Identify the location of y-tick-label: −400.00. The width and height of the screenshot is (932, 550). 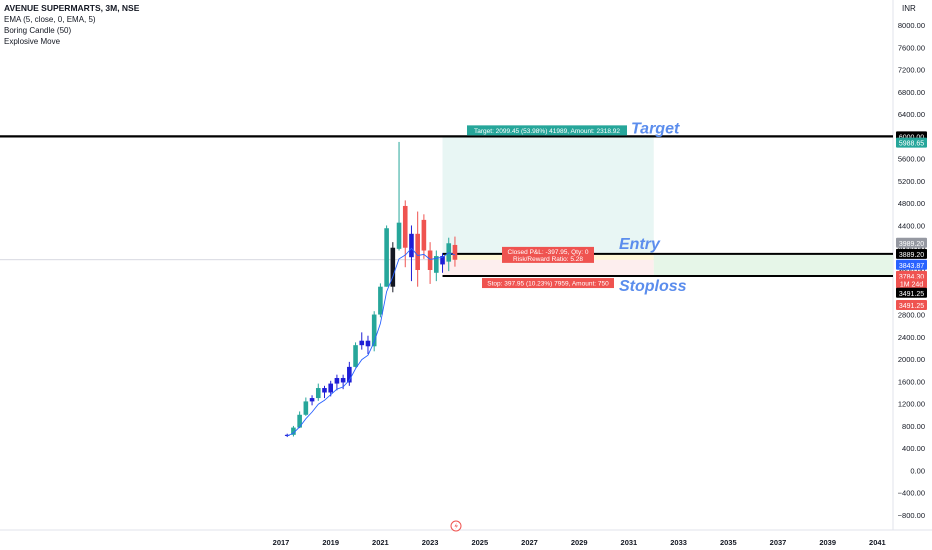
(911, 493).